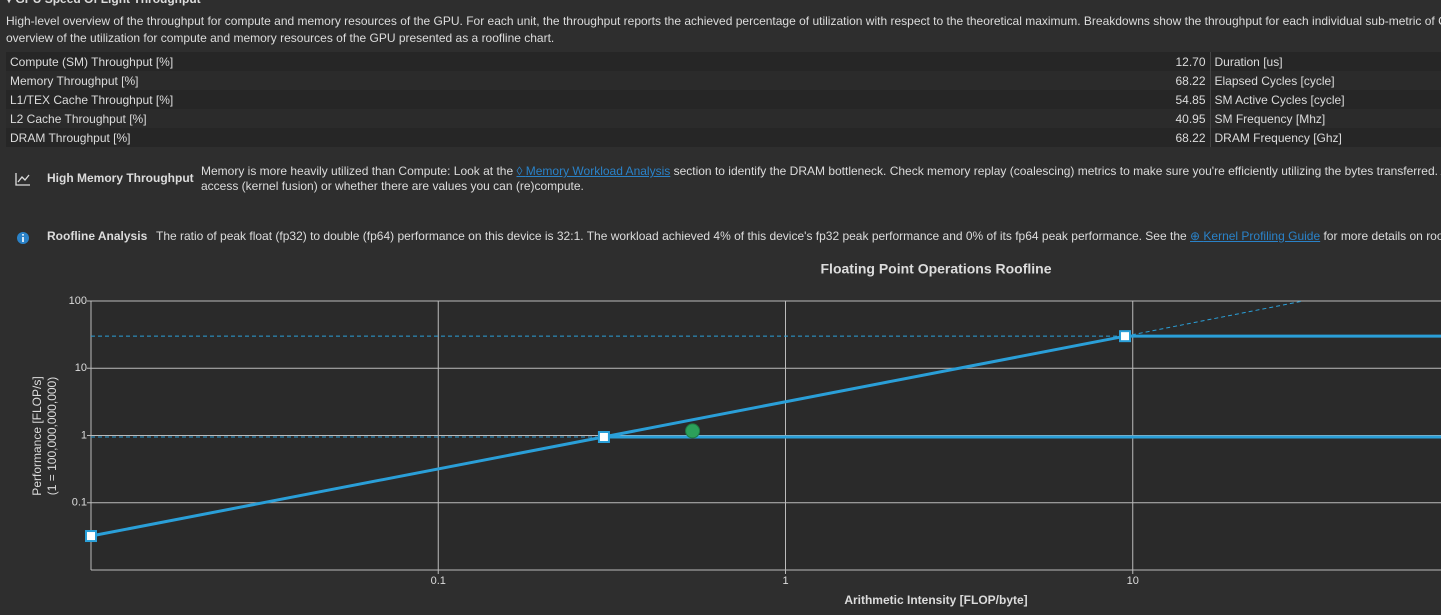  Describe the element at coordinates (149, 137) in the screenshot. I see `table-cell: DRAM Throughput [%]` at that location.